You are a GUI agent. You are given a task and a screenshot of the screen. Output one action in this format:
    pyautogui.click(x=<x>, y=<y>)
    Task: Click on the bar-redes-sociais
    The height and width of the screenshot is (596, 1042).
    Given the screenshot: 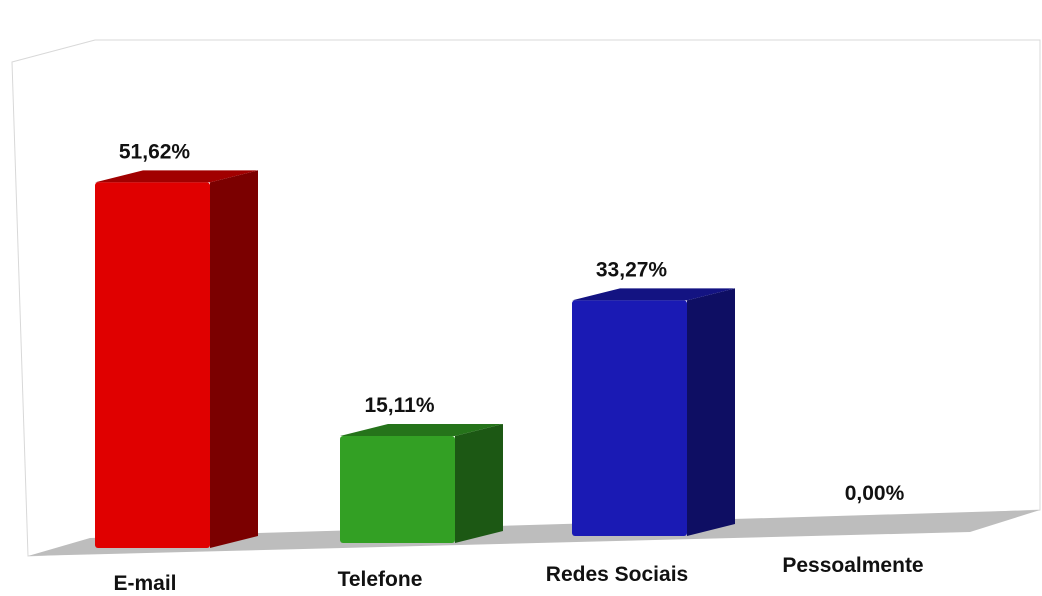 What is the action you would take?
    pyautogui.click(x=653, y=412)
    